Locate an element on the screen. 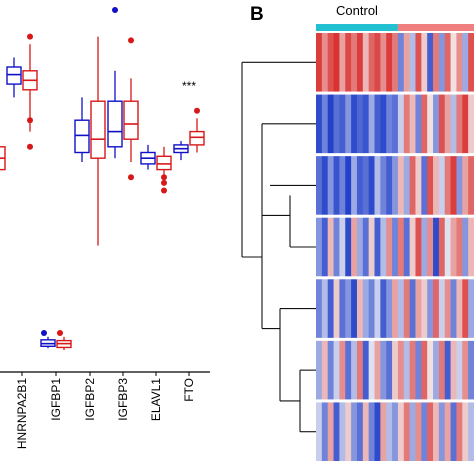 The height and width of the screenshot is (474, 474). x-tick-label-elavl1: ELAVL1 is located at coordinates (156, 399).